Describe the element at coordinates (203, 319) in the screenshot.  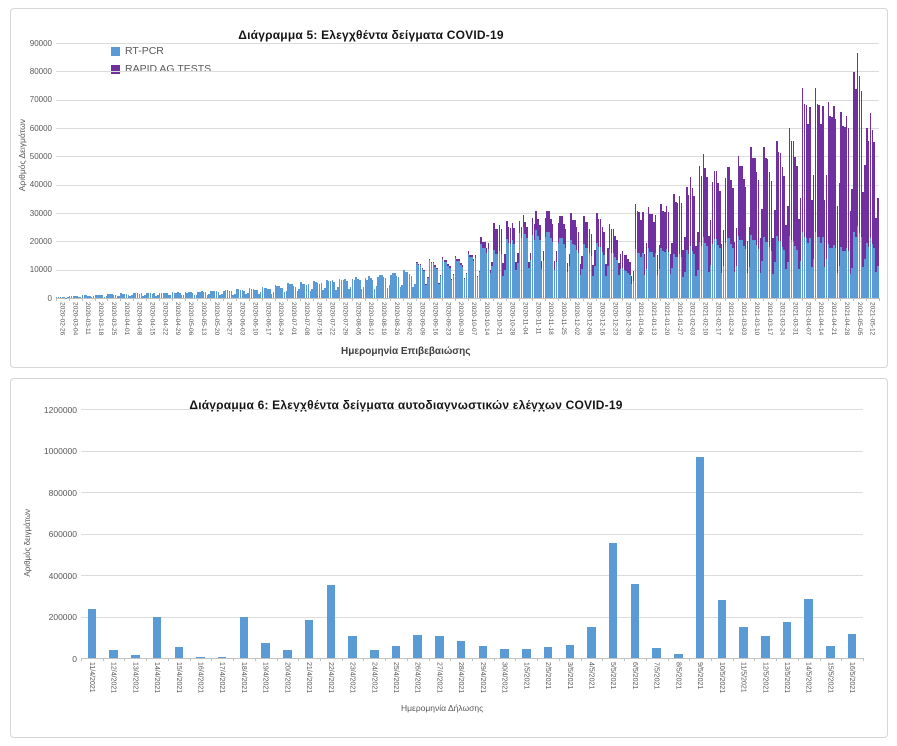
I see `x-tick-label: 2020-05-13` at that location.